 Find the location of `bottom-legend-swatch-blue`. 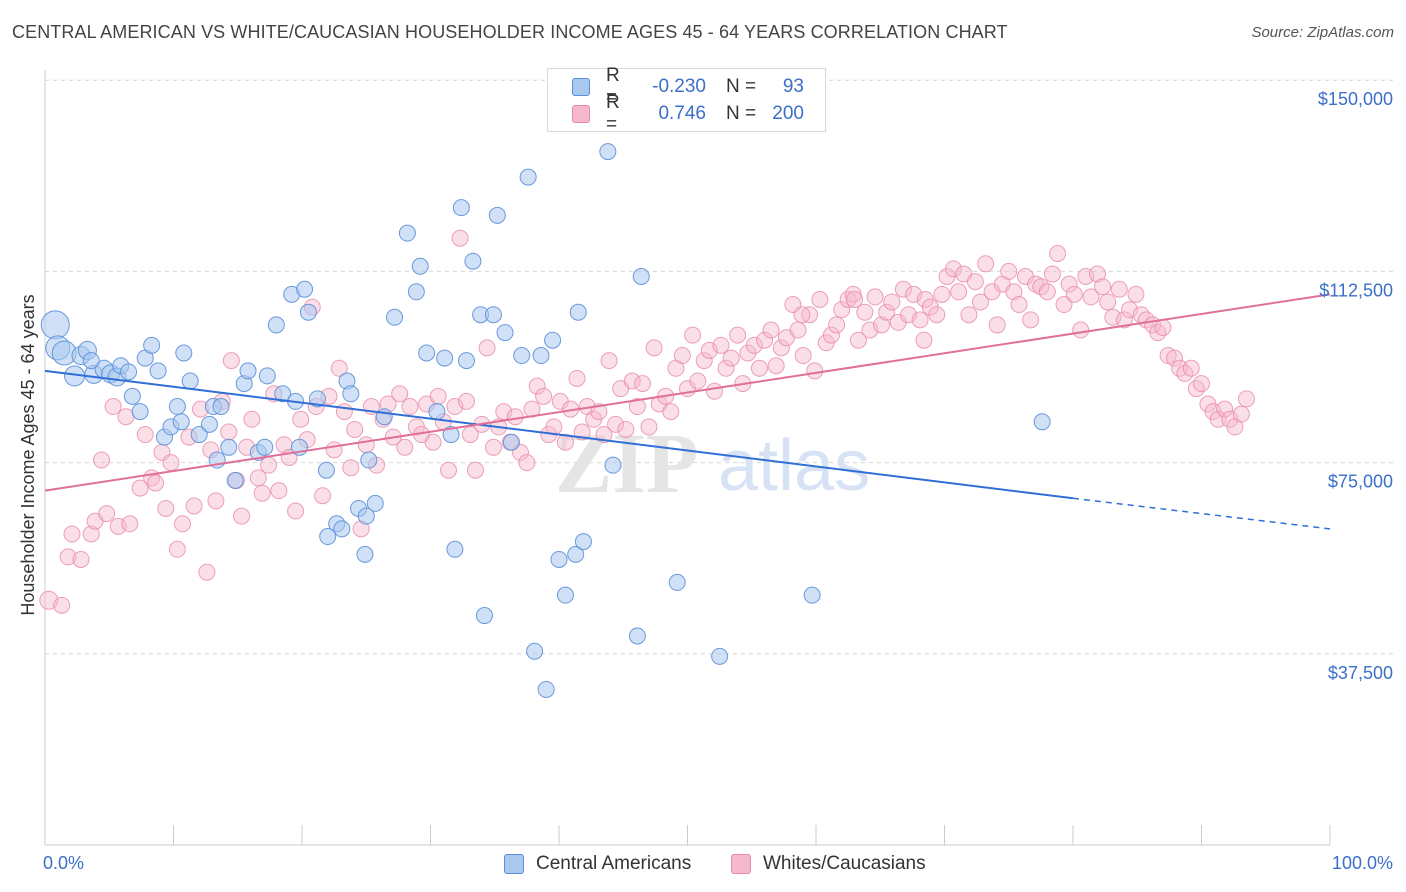

bottom-legend-swatch-blue is located at coordinates (514, 864).